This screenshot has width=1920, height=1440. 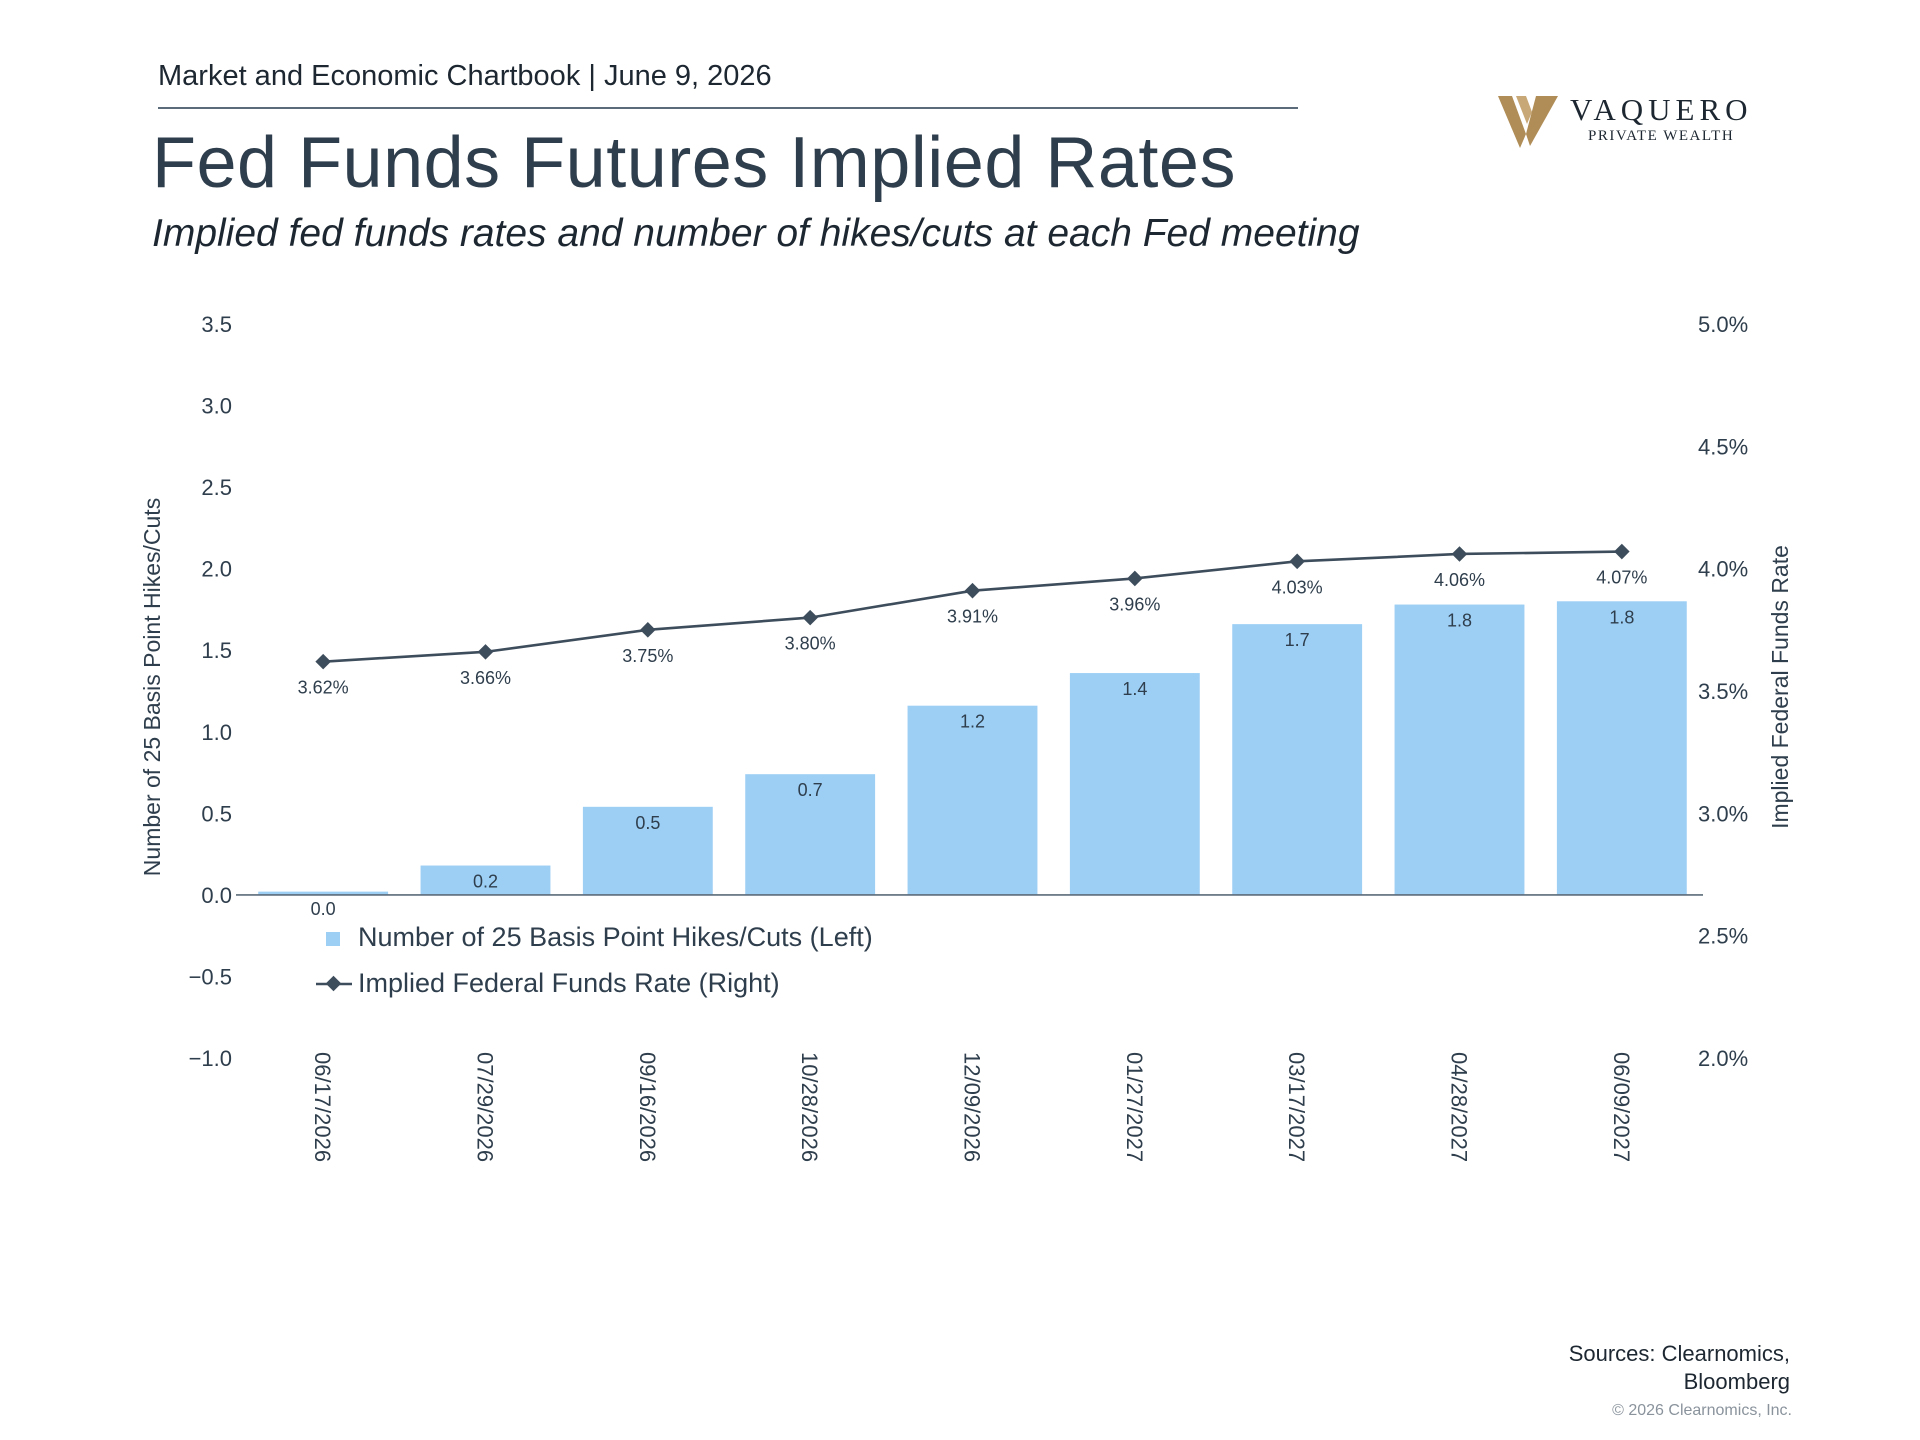 What do you see at coordinates (647, 850) in the screenshot?
I see `bar-09/16/2026` at bounding box center [647, 850].